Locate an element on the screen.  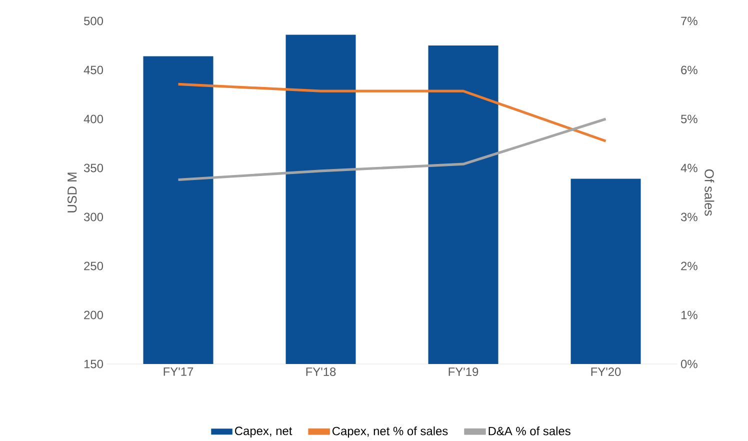
legend-label: Capex, net is located at coordinates (263, 432).